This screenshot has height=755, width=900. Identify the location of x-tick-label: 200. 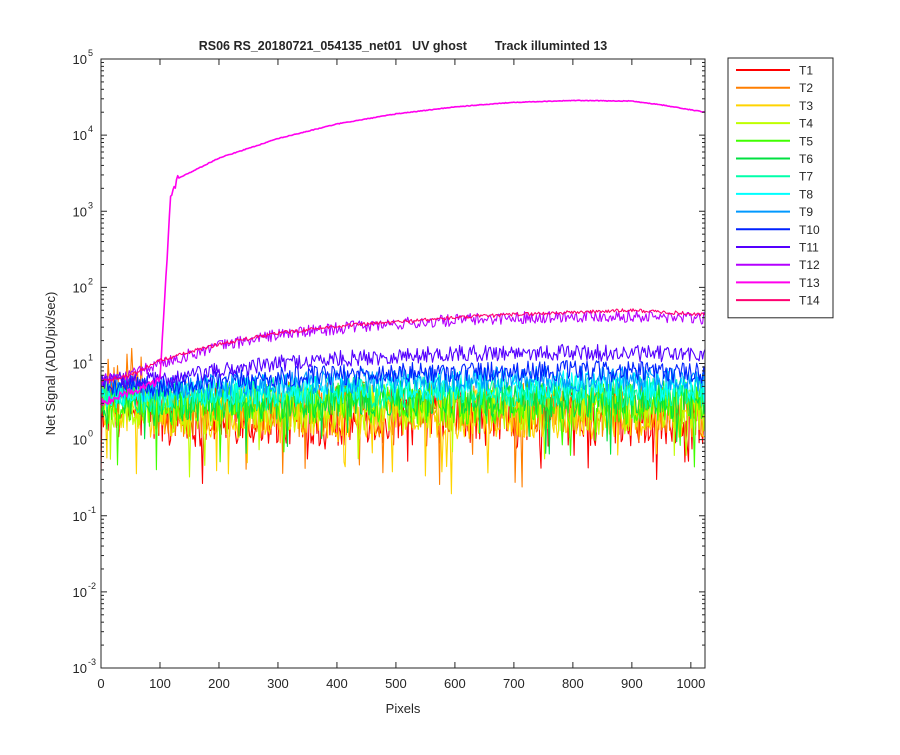
(219, 683).